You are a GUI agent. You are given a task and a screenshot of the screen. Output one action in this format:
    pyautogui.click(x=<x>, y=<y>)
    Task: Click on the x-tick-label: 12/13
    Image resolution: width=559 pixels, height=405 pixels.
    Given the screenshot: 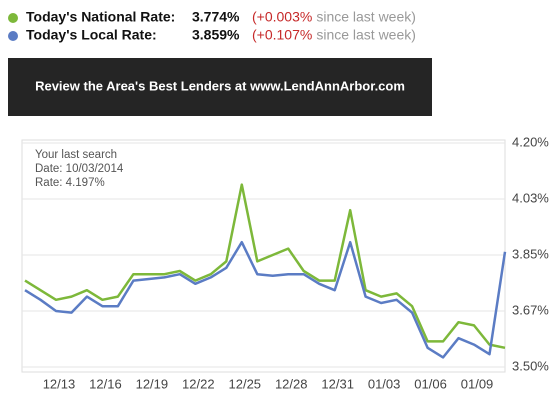 What is the action you would take?
    pyautogui.click(x=59, y=383)
    